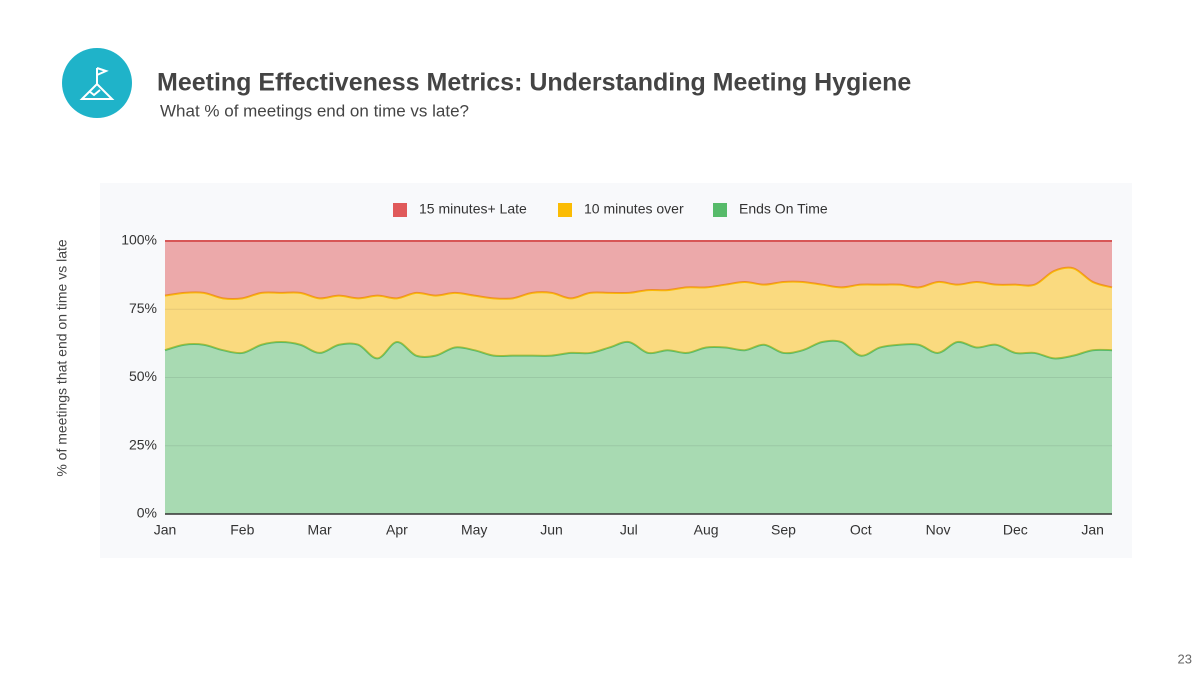  Describe the element at coordinates (143, 308) in the screenshot. I see `y-tick-label: 75%` at that location.